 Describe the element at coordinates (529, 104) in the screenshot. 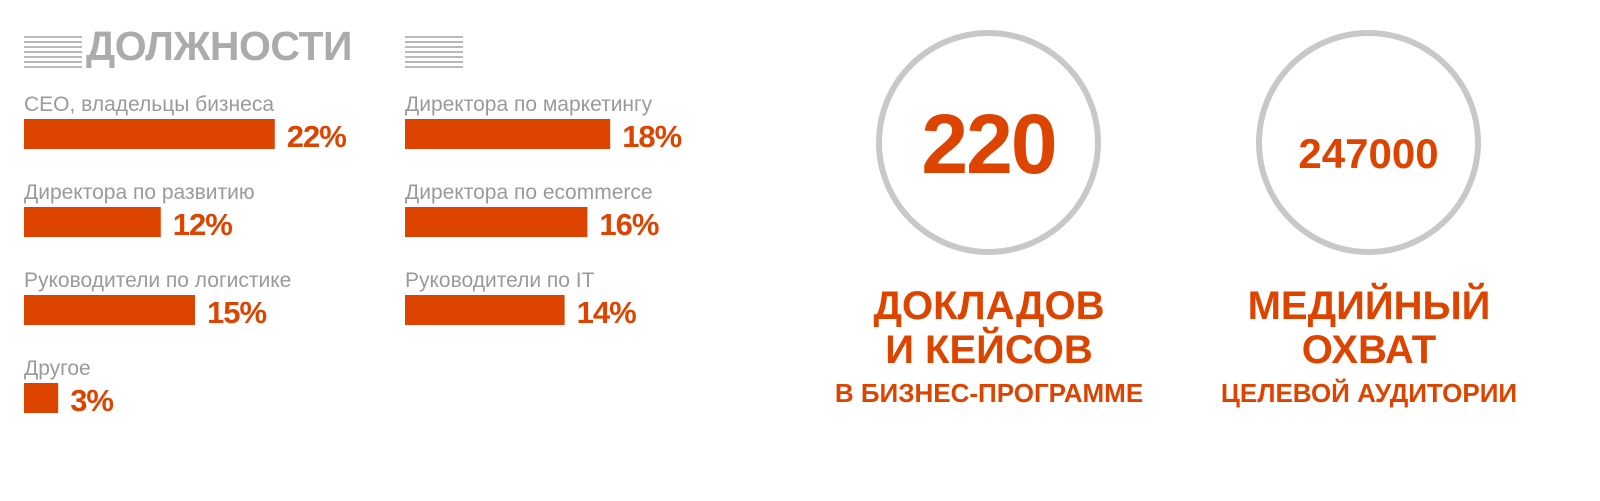

I see `bar-label: Директора по маркетингу` at that location.